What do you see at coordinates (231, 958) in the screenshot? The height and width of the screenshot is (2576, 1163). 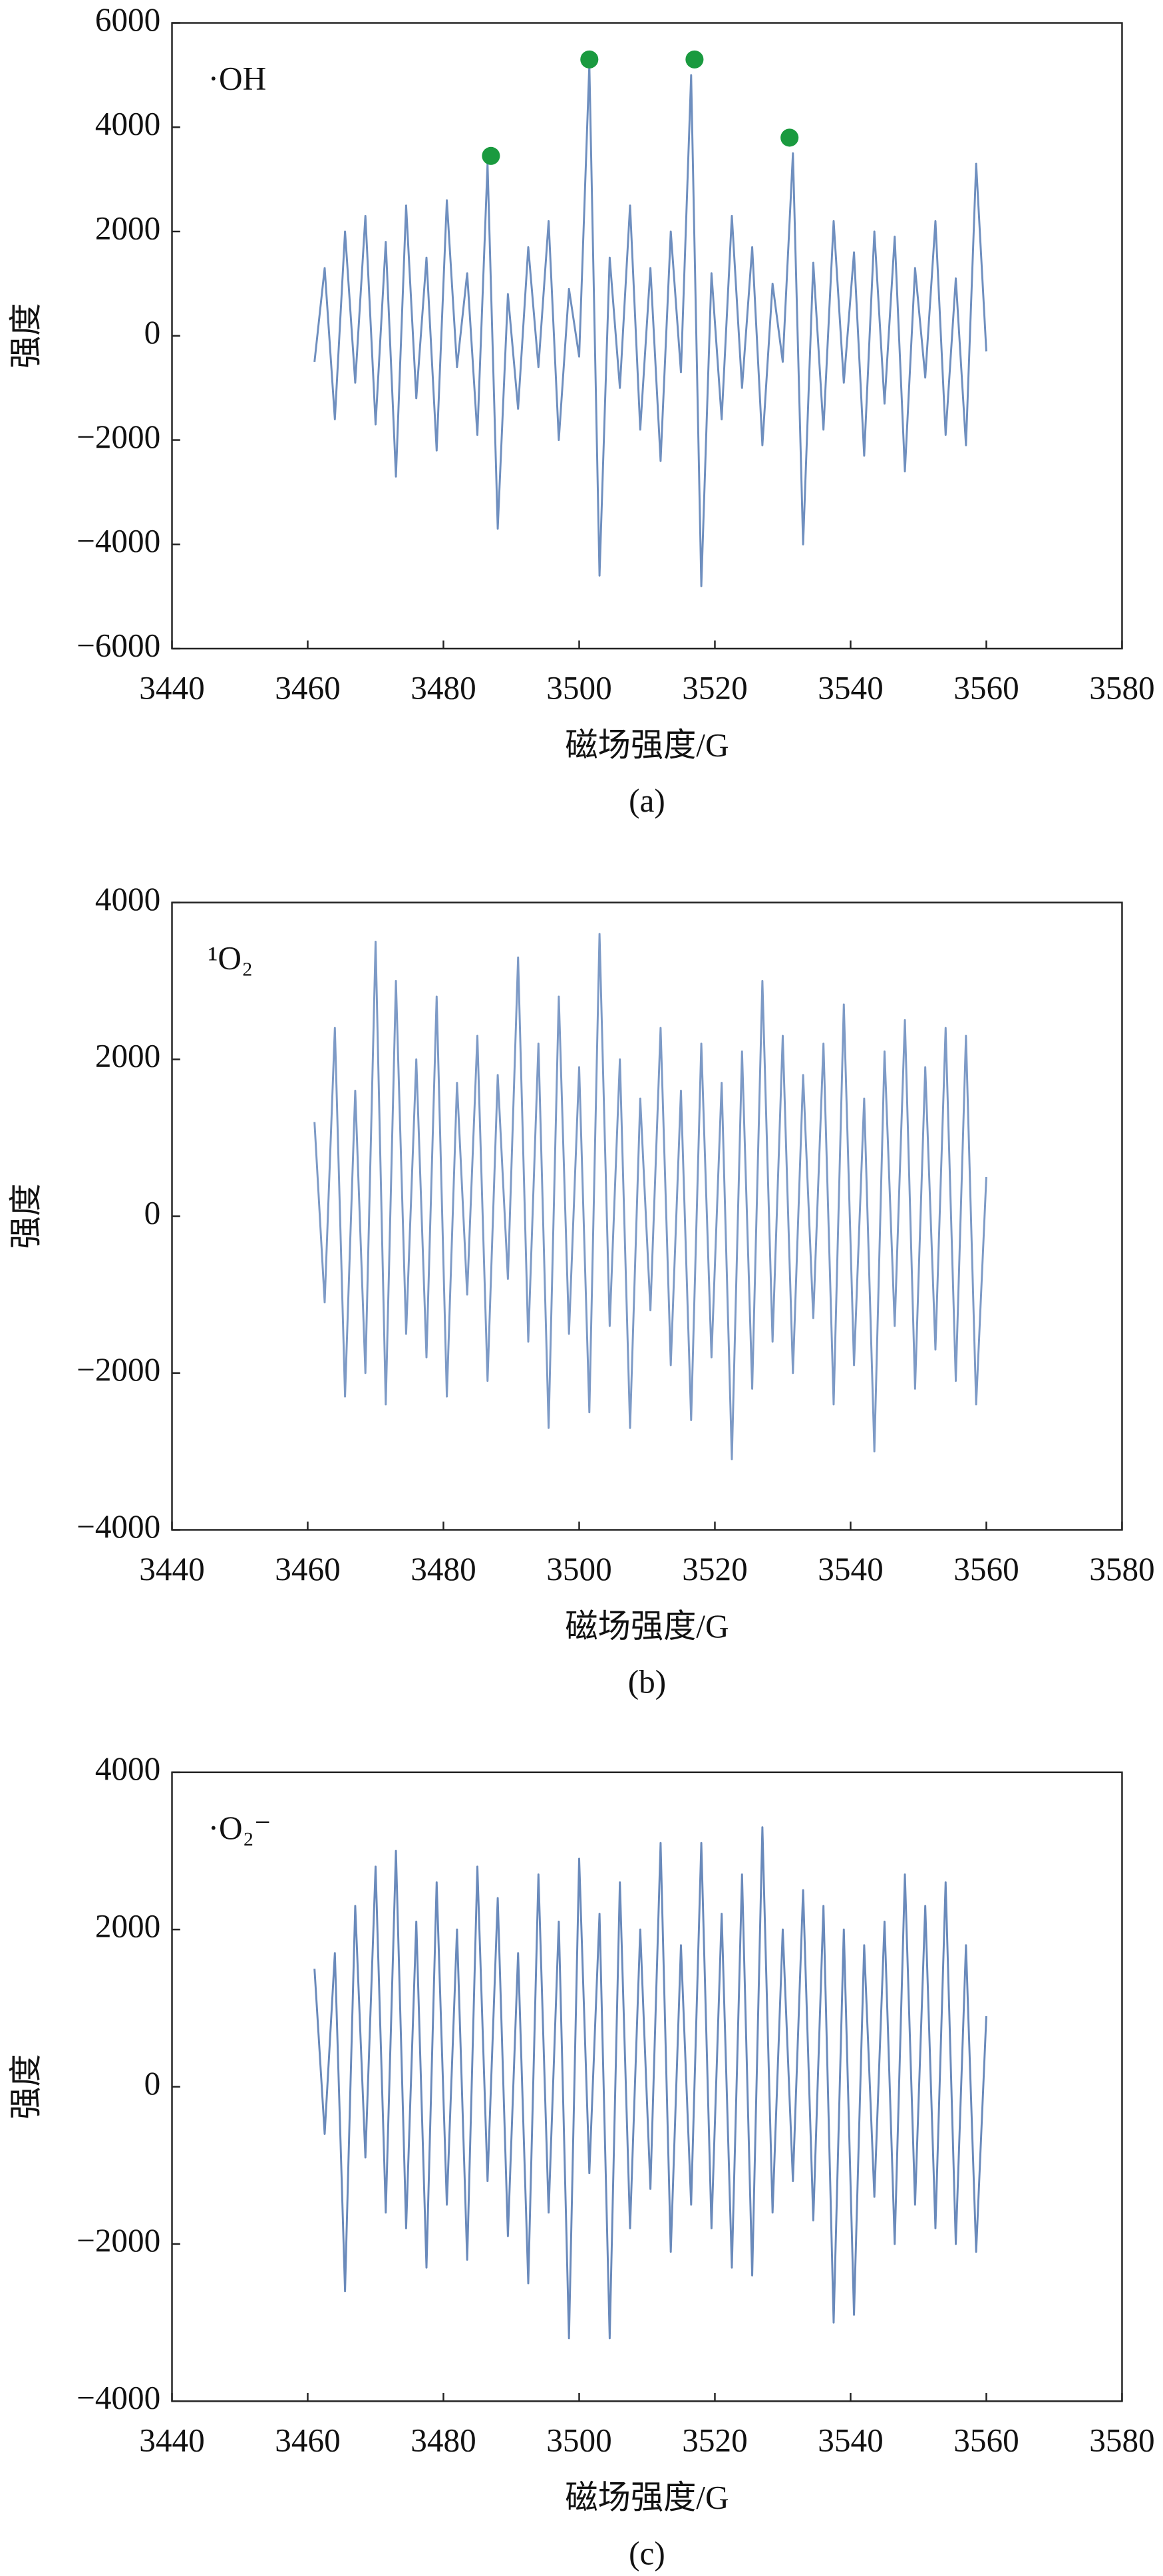 I see `annotation: ¹O₂` at bounding box center [231, 958].